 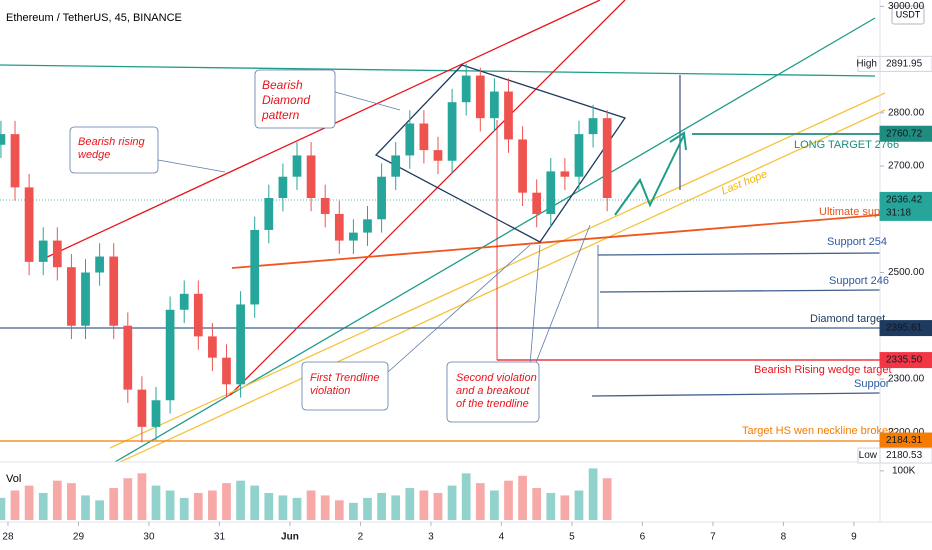 What do you see at coordinates (898, 213) in the screenshot?
I see `price-countdown: 31:18` at bounding box center [898, 213].